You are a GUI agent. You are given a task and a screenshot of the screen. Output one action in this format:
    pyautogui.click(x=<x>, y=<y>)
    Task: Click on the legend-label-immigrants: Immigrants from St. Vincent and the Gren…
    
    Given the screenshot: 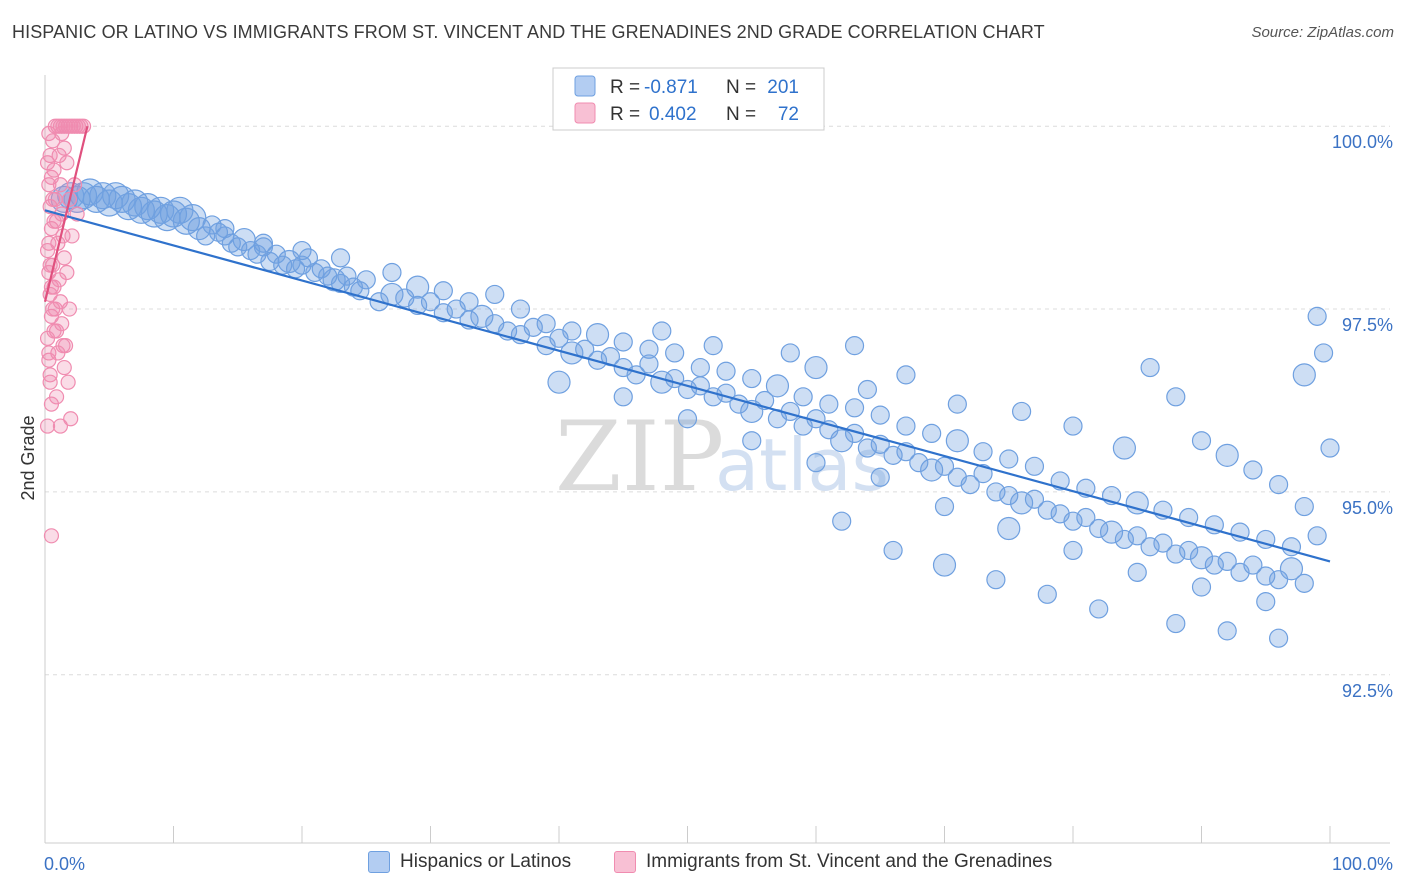 What is the action you would take?
    pyautogui.click(x=849, y=861)
    